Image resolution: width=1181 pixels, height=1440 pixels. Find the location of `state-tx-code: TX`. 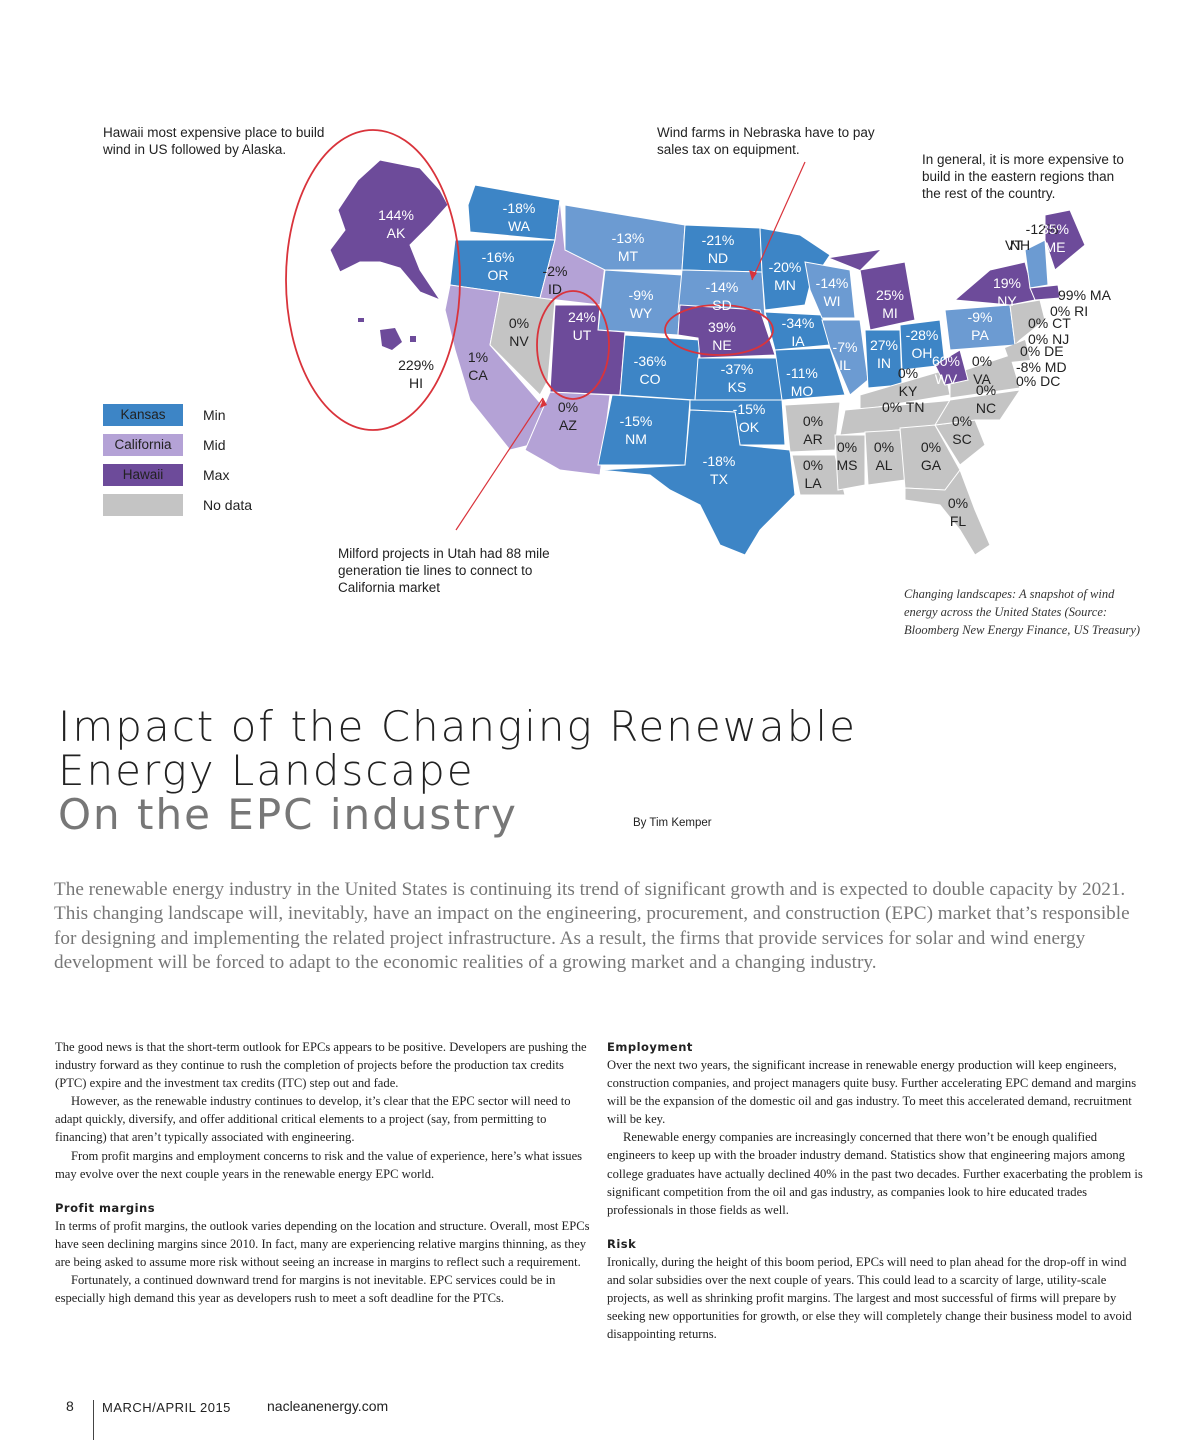

state-tx-code: TX is located at coordinates (719, 479).